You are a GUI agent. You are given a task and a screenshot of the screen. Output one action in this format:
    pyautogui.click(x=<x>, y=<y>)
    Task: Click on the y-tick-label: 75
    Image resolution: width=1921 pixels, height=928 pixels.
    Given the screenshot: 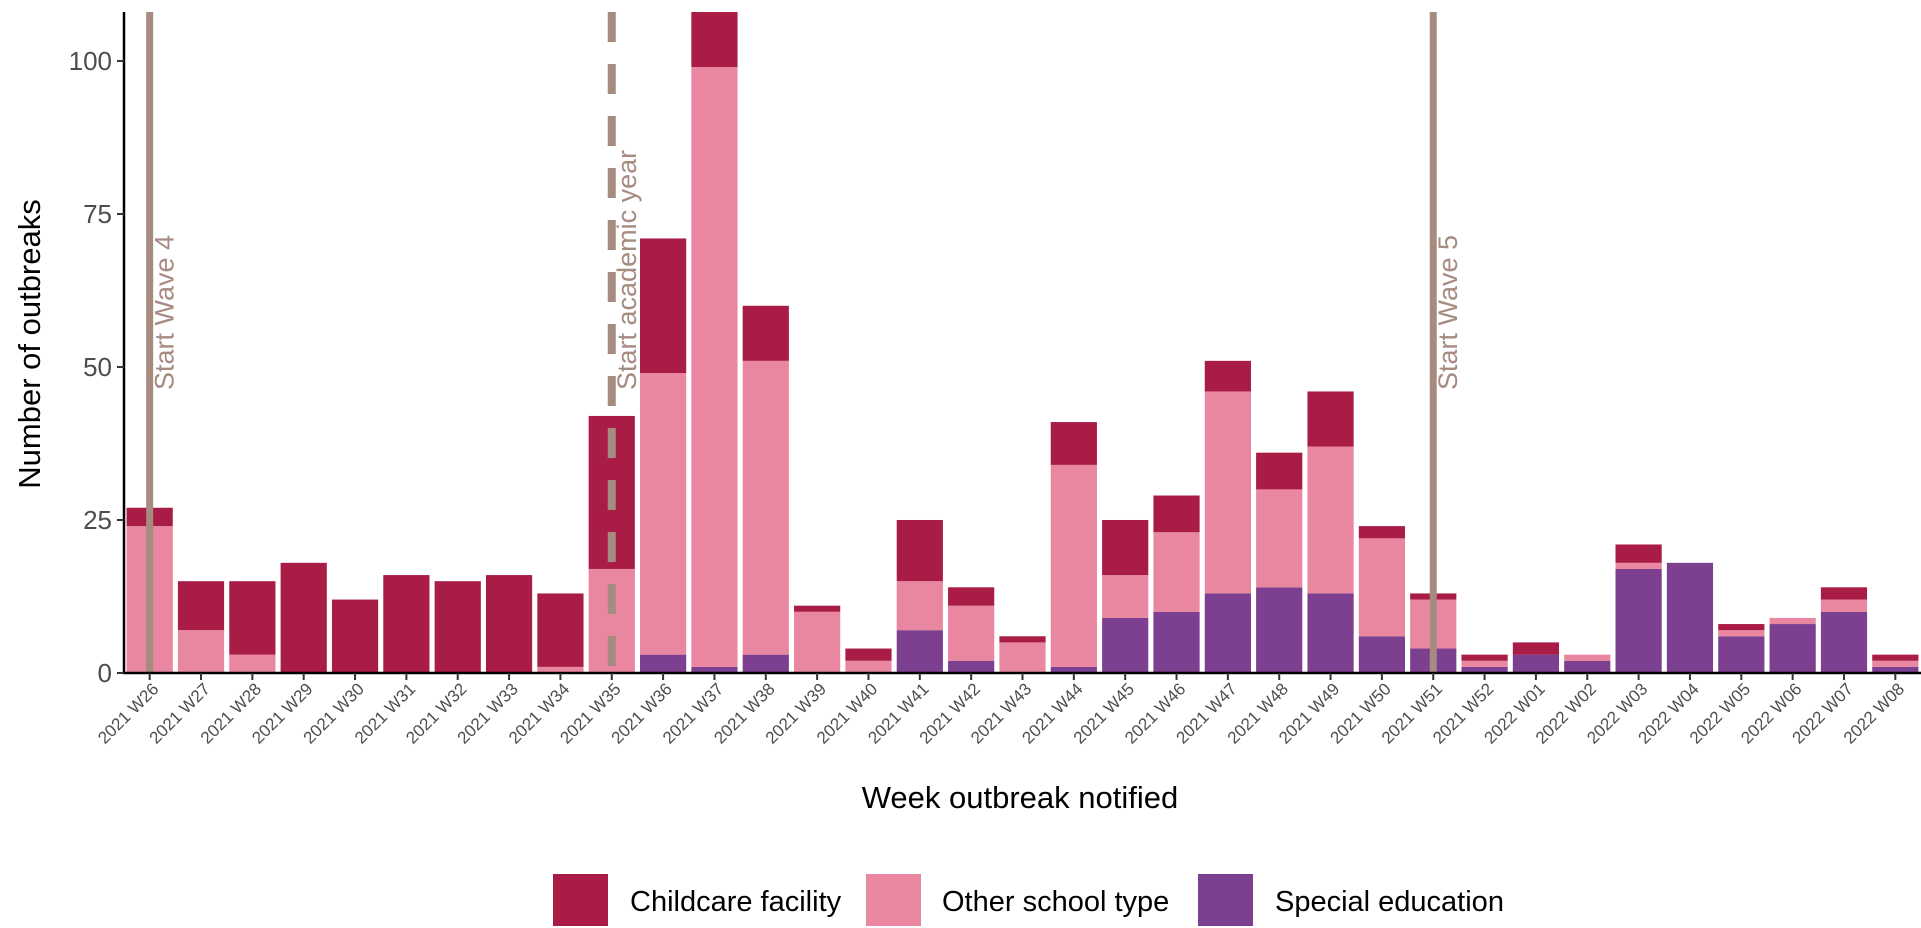 What is the action you would take?
    pyautogui.click(x=97, y=214)
    